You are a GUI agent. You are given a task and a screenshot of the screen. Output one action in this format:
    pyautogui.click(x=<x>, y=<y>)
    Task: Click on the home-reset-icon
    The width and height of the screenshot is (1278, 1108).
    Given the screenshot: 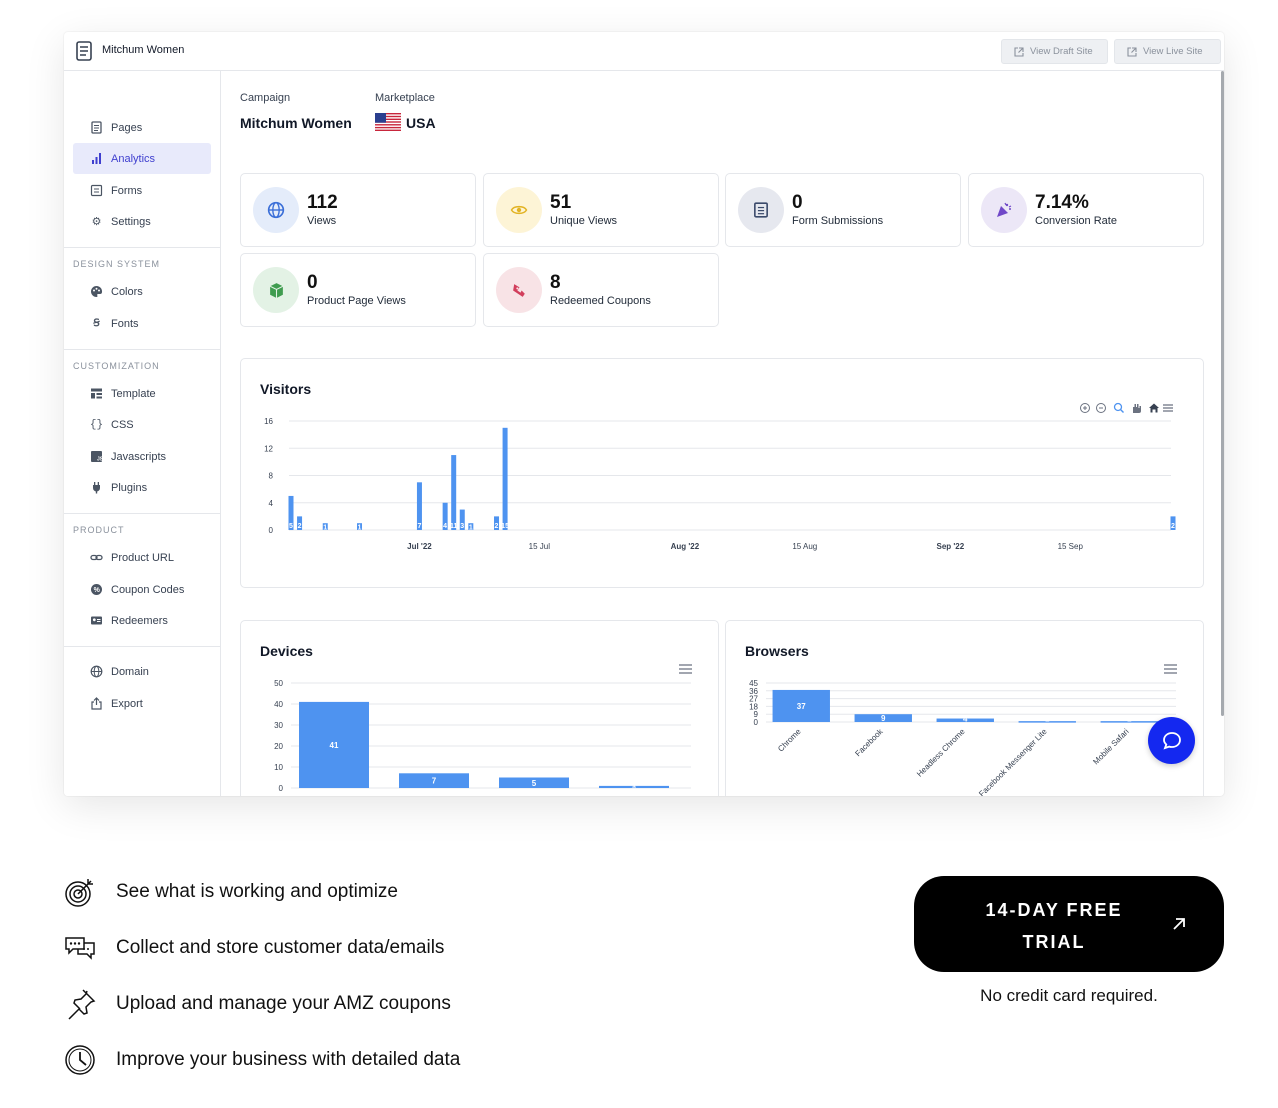 What is the action you would take?
    pyautogui.click(x=1154, y=408)
    